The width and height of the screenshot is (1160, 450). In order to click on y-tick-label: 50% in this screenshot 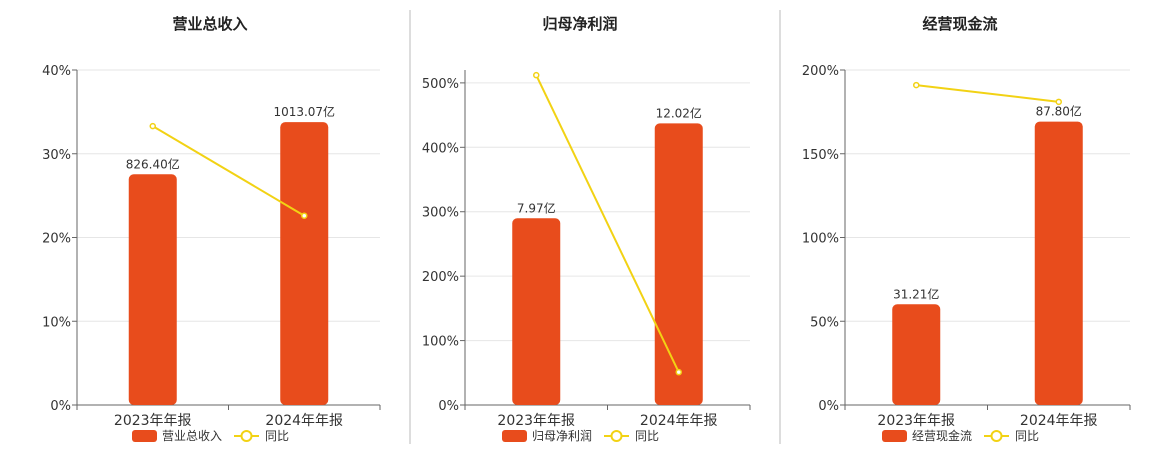, I will do `click(824, 322)`.